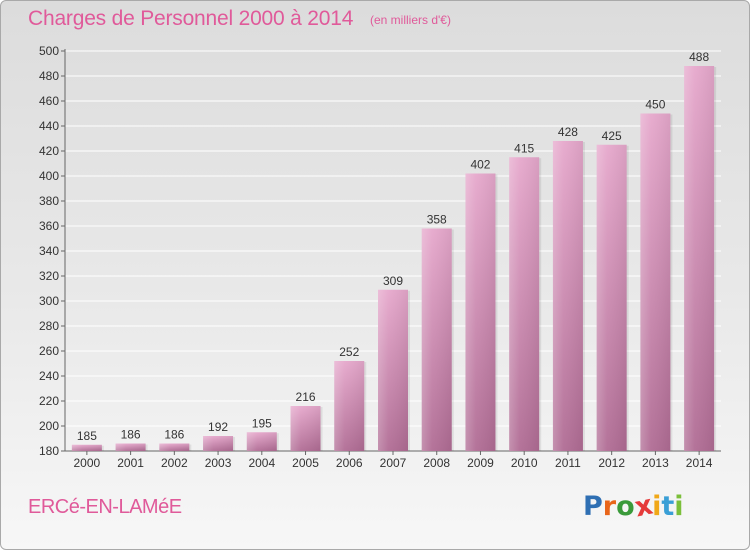 The image size is (750, 550). What do you see at coordinates (668, 506) in the screenshot?
I see `logo-letter: t` at bounding box center [668, 506].